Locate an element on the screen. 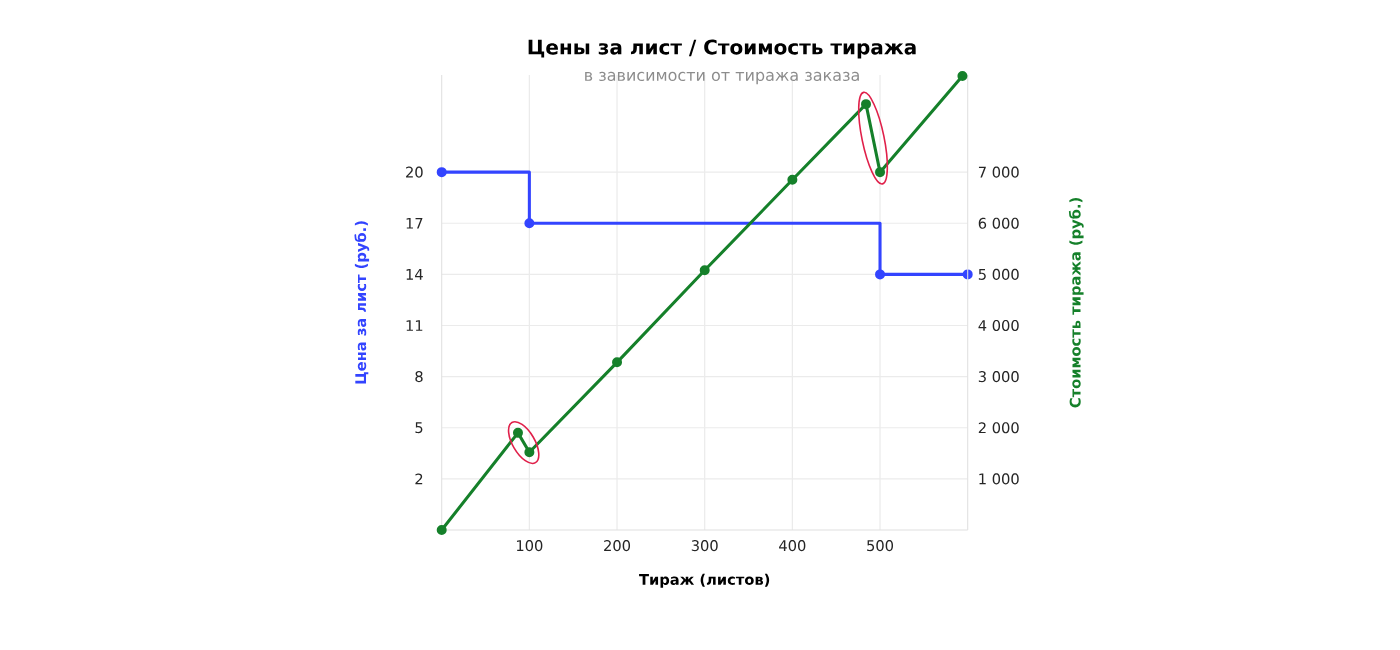 The image size is (1400, 650). y2-tick-label: 7 000 is located at coordinates (998, 172).